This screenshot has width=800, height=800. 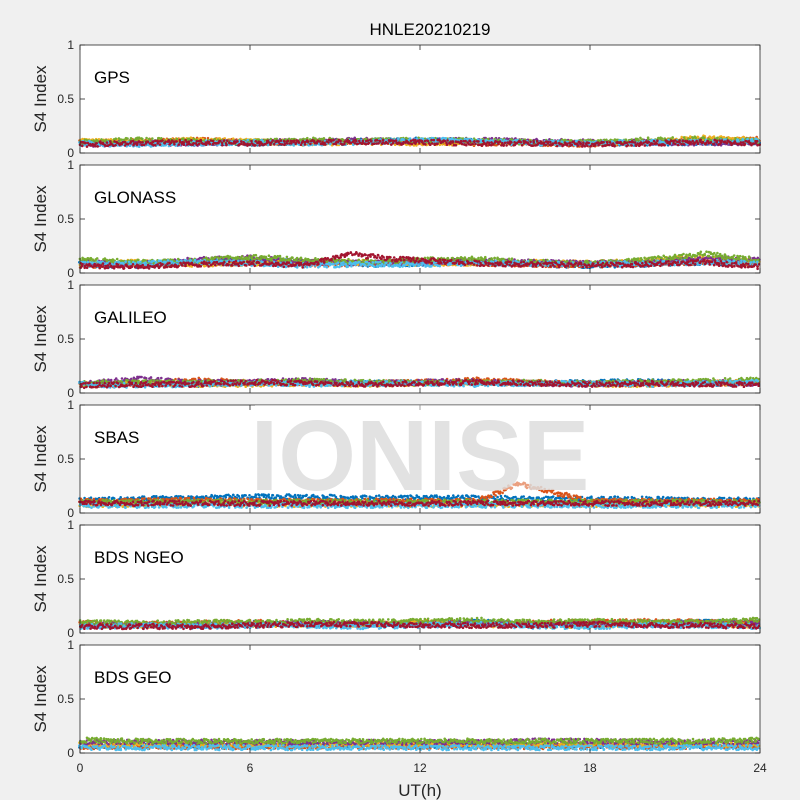 What do you see at coordinates (419, 141) in the screenshot?
I see `scatter-points` at bounding box center [419, 141].